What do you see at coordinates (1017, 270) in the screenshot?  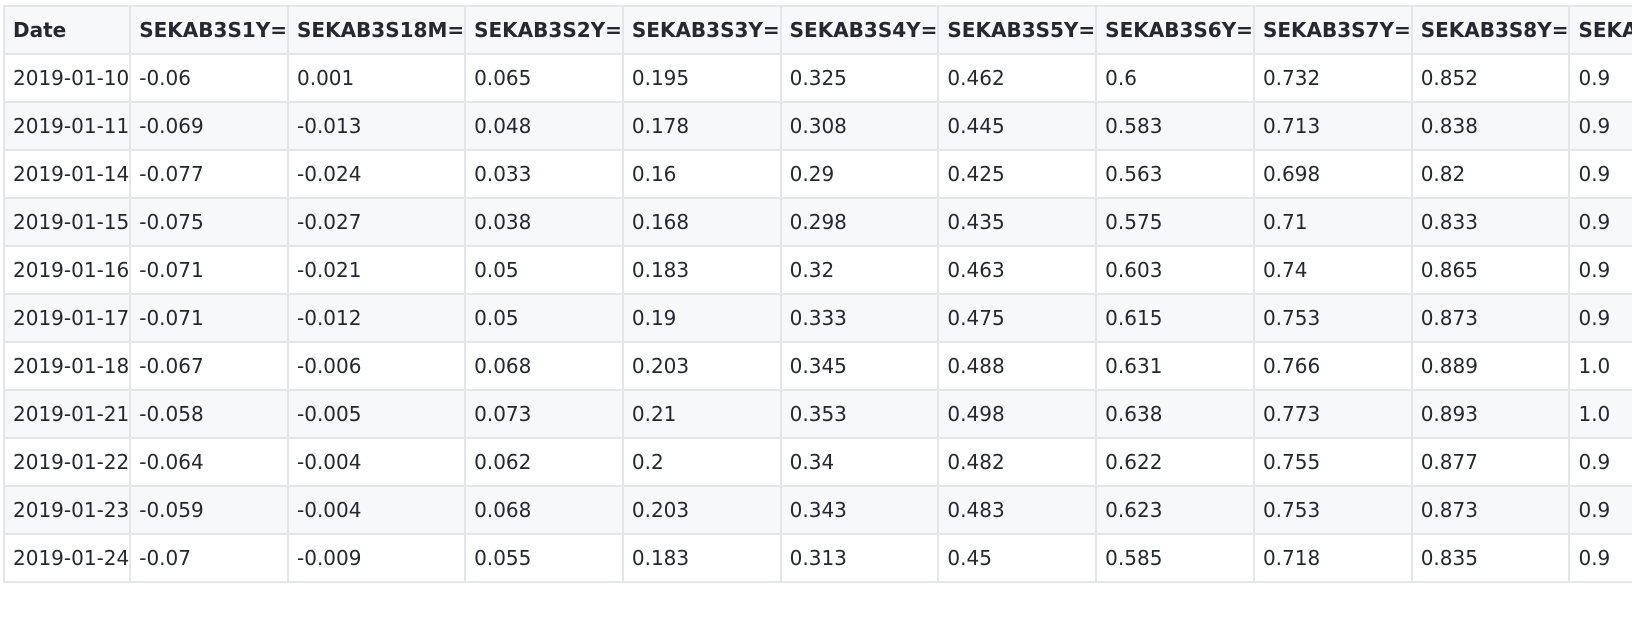 I see `value-cell: 0.463` at bounding box center [1017, 270].